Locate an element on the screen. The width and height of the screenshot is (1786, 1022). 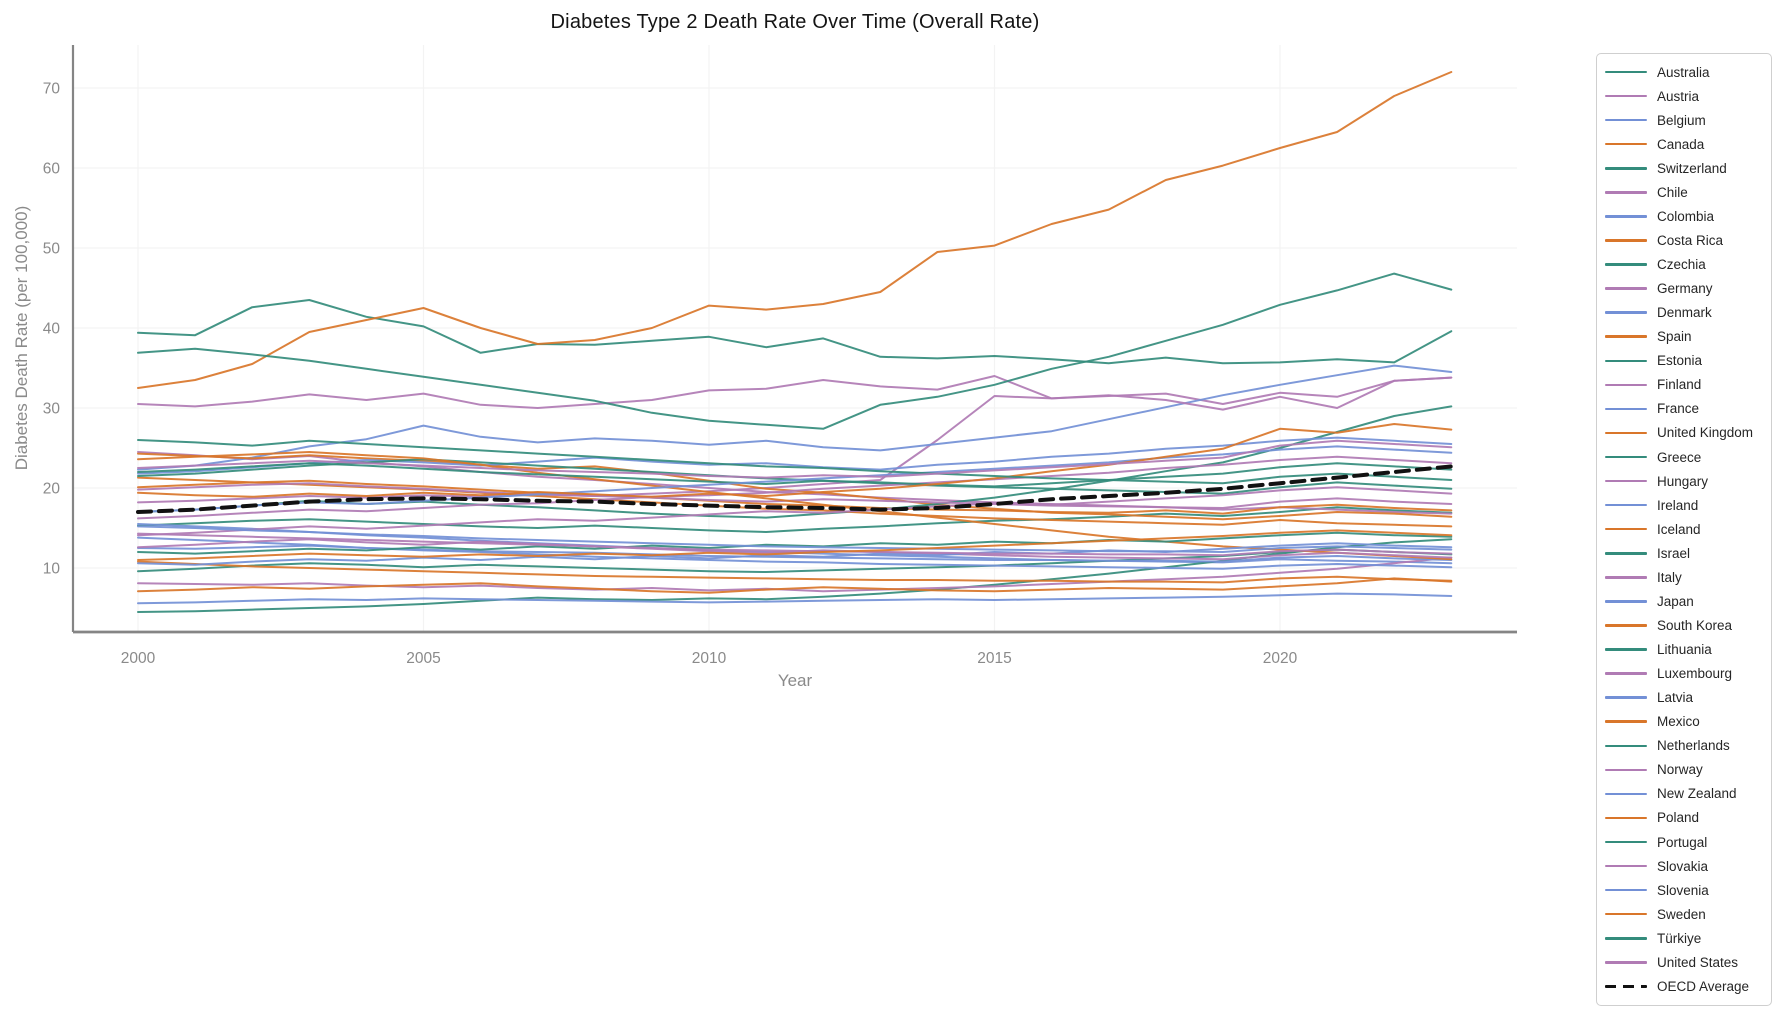
legend-item-sweden: Sweden is located at coordinates (1688, 914).